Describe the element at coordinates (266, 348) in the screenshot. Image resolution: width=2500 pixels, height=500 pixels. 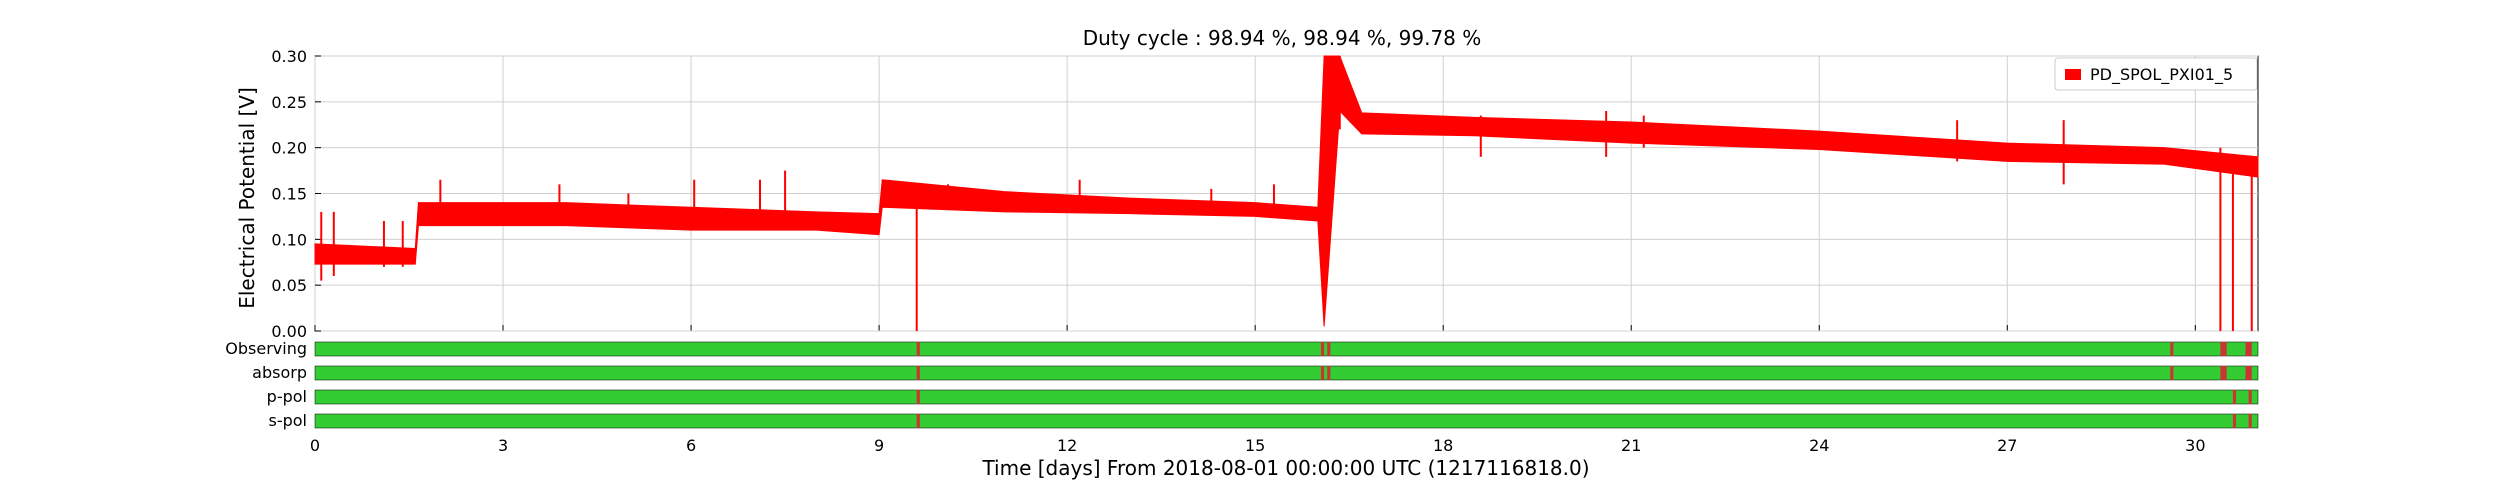
I see `state-bar-label: Observing` at that location.